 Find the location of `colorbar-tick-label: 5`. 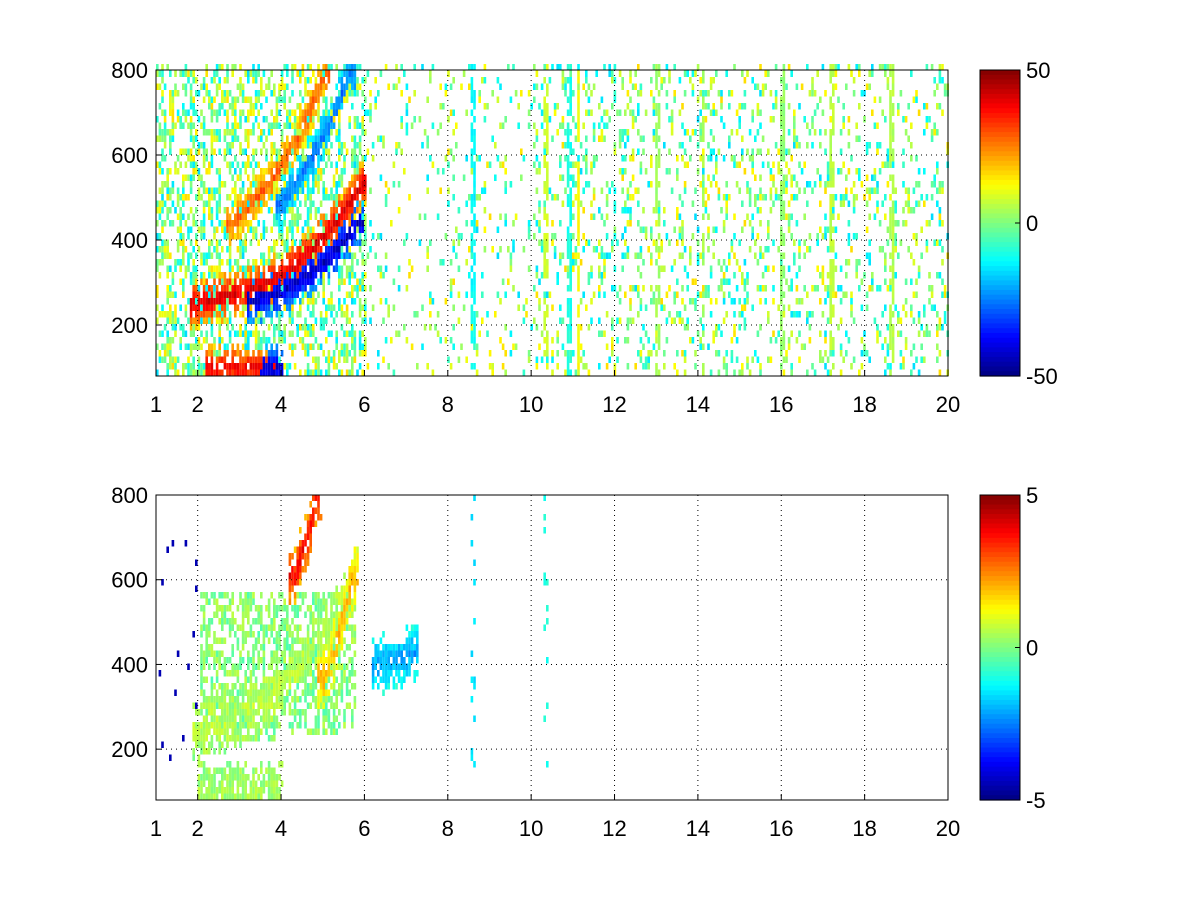

colorbar-tick-label: 5 is located at coordinates (1032, 495).